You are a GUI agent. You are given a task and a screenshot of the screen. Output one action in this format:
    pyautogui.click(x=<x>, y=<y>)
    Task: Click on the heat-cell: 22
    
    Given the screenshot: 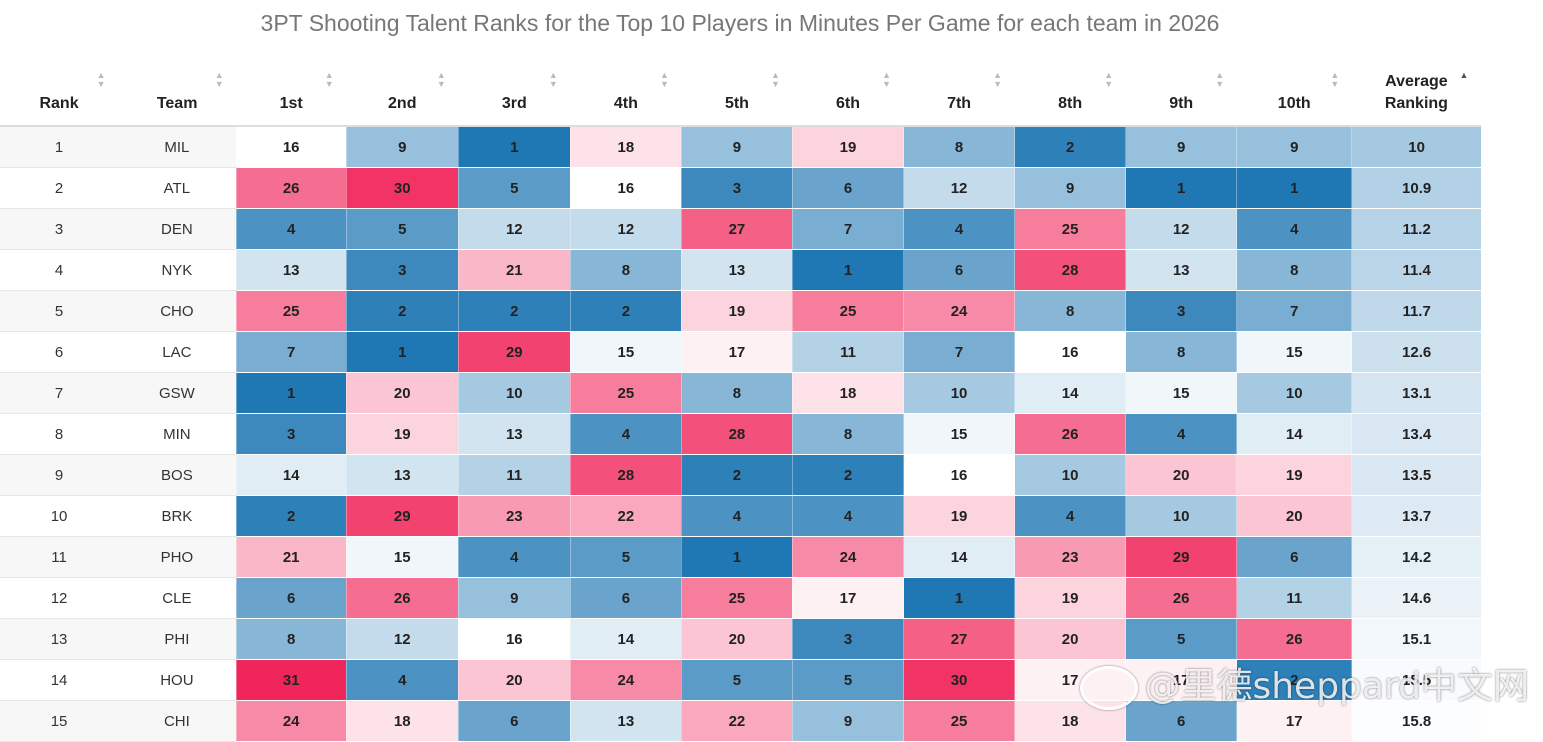 What is the action you would take?
    pyautogui.click(x=625, y=516)
    